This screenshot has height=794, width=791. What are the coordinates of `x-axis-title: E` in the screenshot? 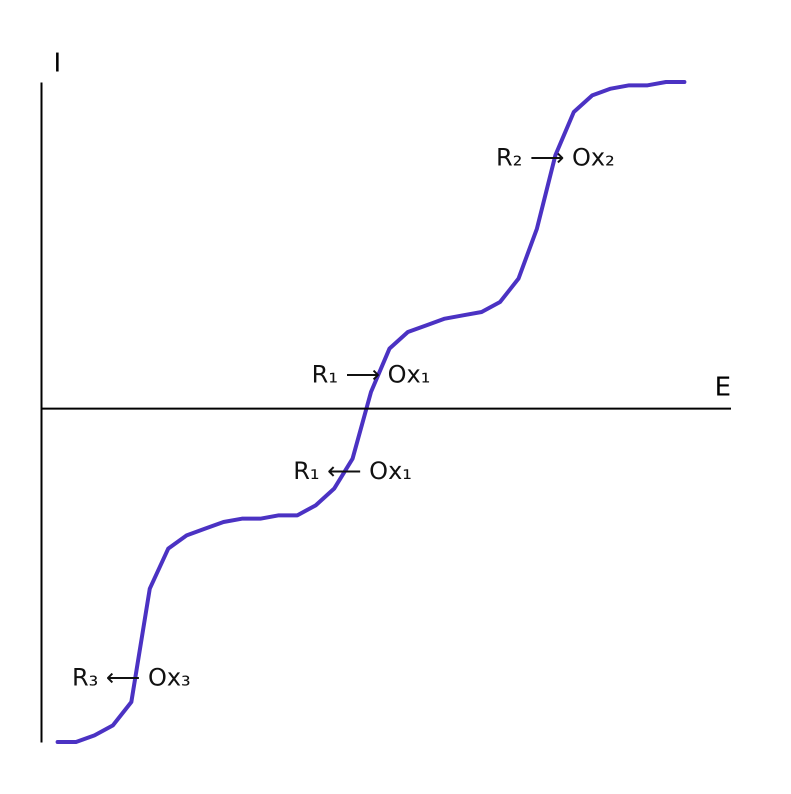 It's located at (722, 387).